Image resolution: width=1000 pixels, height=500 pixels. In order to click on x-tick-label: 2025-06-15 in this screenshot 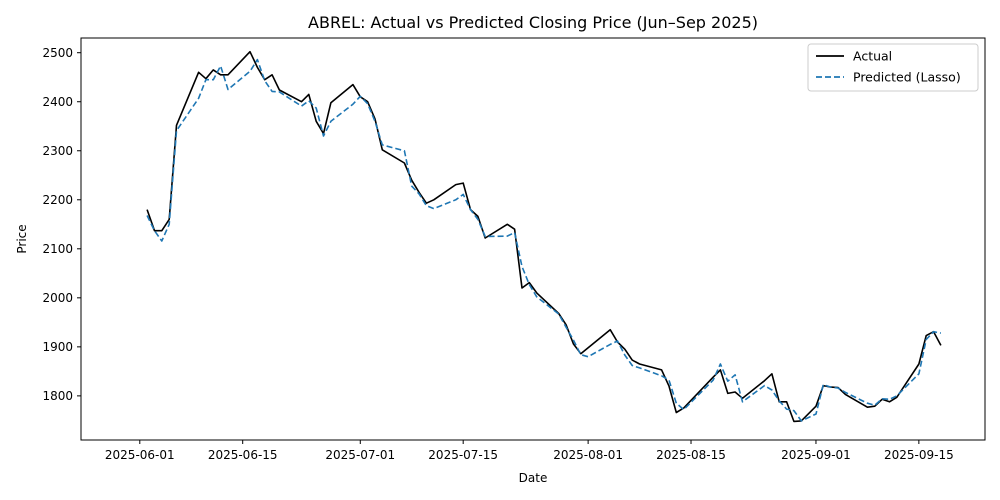, I will do `click(243, 455)`.